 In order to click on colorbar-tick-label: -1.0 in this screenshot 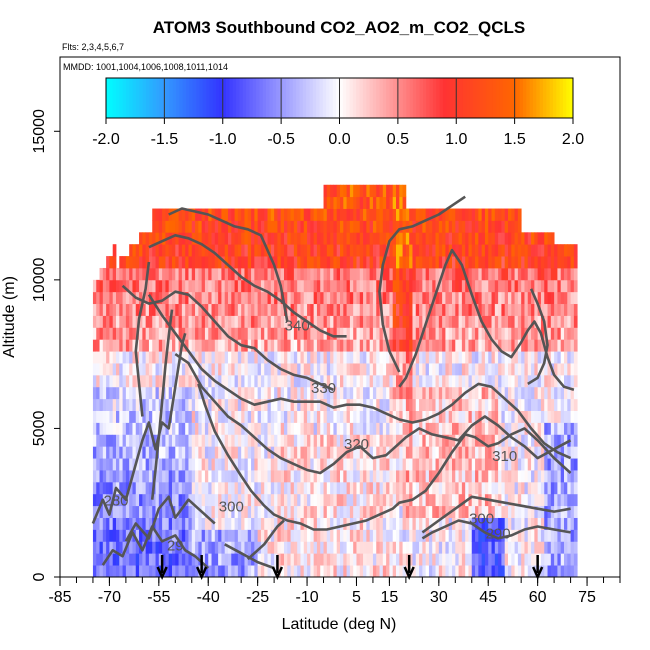, I will do `click(223, 139)`.